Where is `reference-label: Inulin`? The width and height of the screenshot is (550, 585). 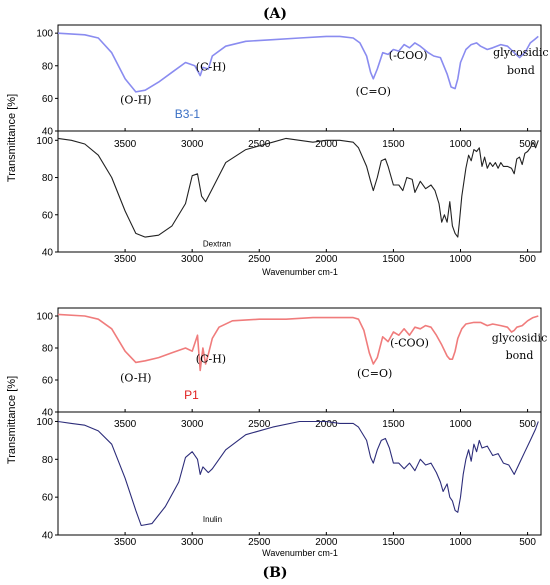
reference-label: Inulin is located at coordinates (212, 519).